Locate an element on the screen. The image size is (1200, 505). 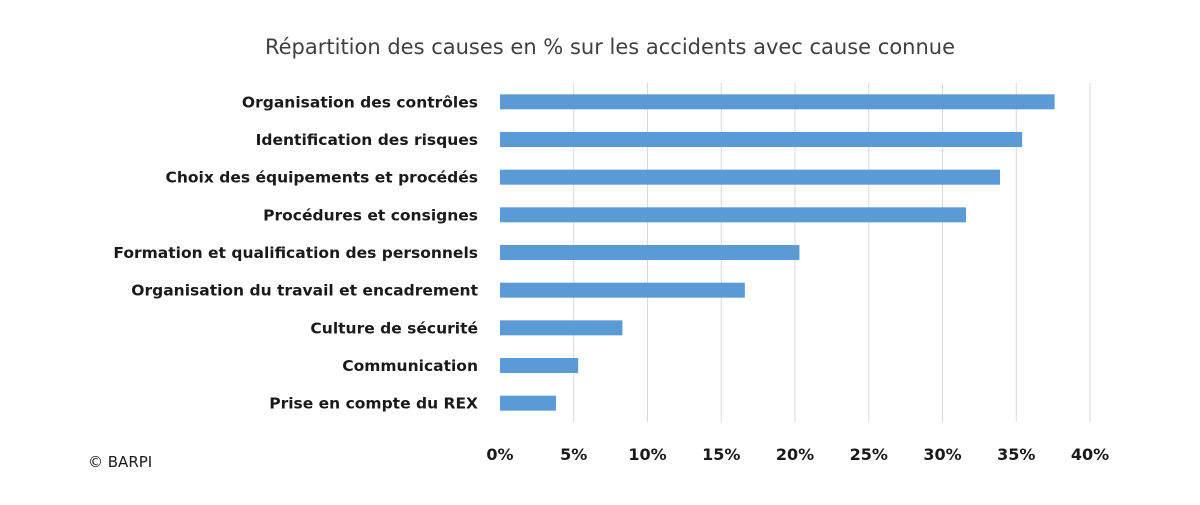
category-label: Organisation des contrôles is located at coordinates (360, 102).